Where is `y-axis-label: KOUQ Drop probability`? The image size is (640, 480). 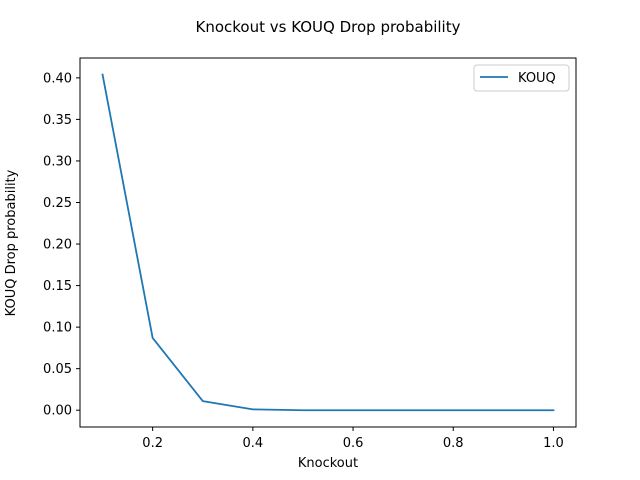 y-axis-label: KOUQ Drop probability is located at coordinates (11, 242).